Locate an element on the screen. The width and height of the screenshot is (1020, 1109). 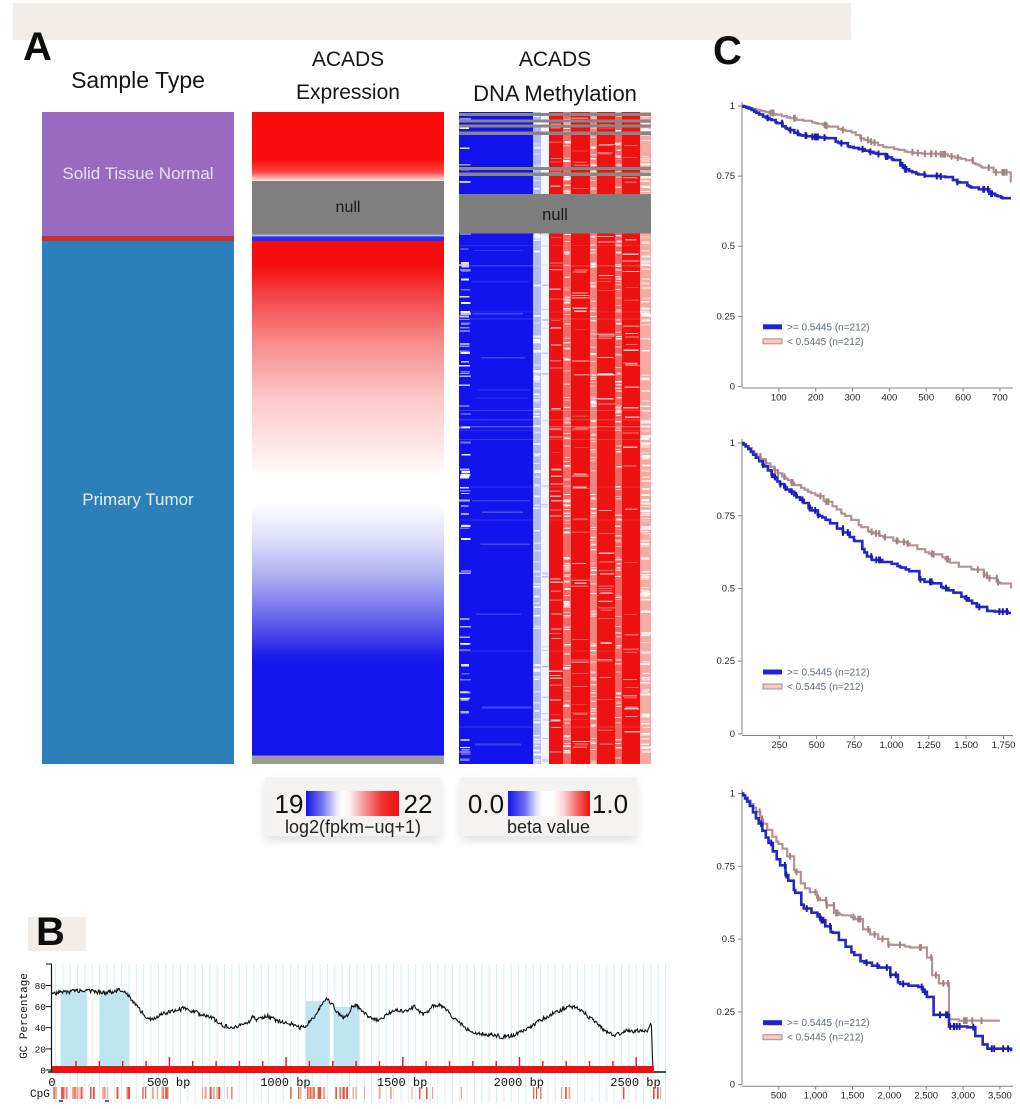
svg-text: 3,000 is located at coordinates (963, 1096).